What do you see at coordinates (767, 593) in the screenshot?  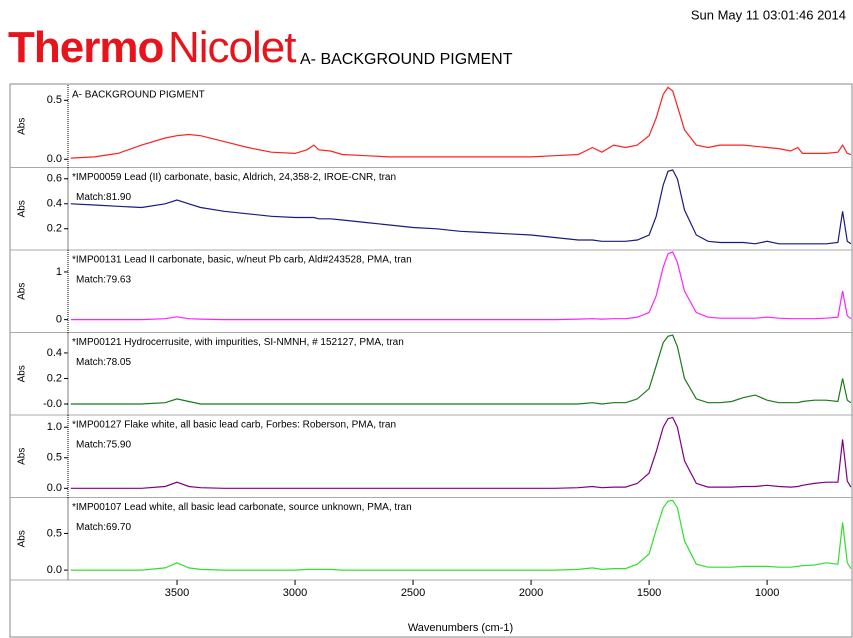 I see `x-tick-label: 1000` at bounding box center [767, 593].